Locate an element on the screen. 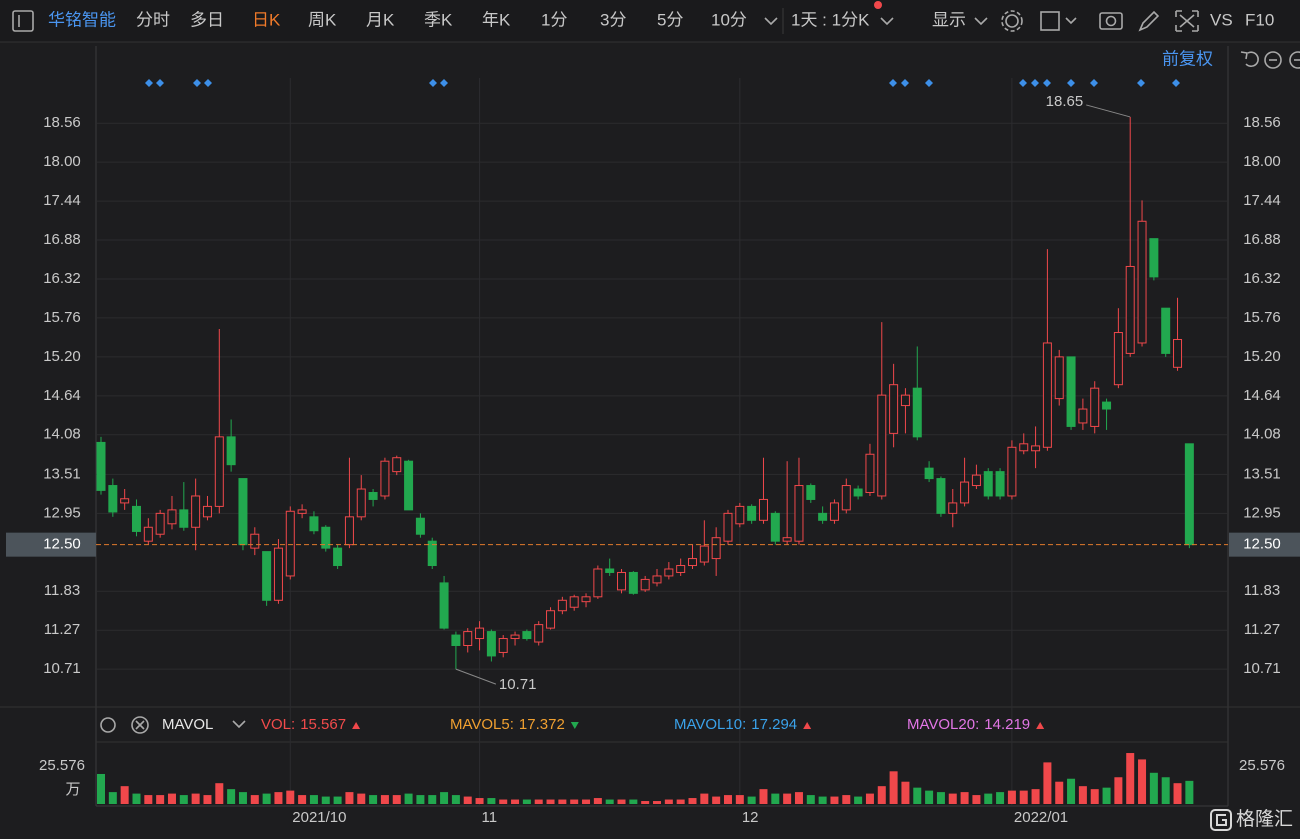 The height and width of the screenshot is (839, 1300). x-tick-label: 12 is located at coordinates (750, 817).